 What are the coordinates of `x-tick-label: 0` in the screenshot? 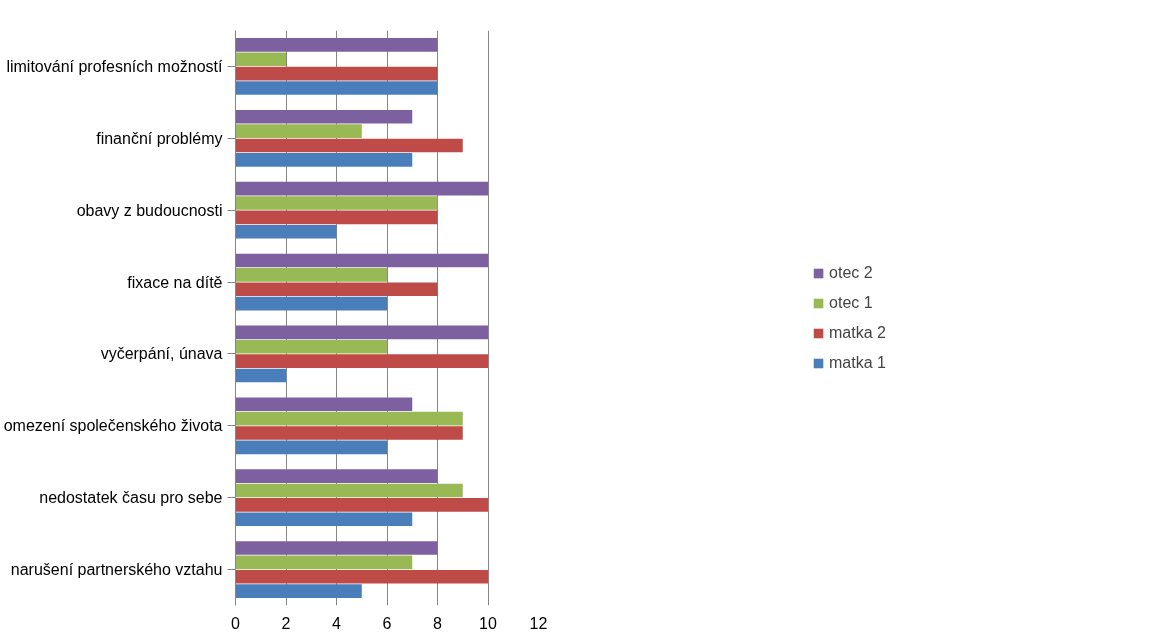 It's located at (236, 623).